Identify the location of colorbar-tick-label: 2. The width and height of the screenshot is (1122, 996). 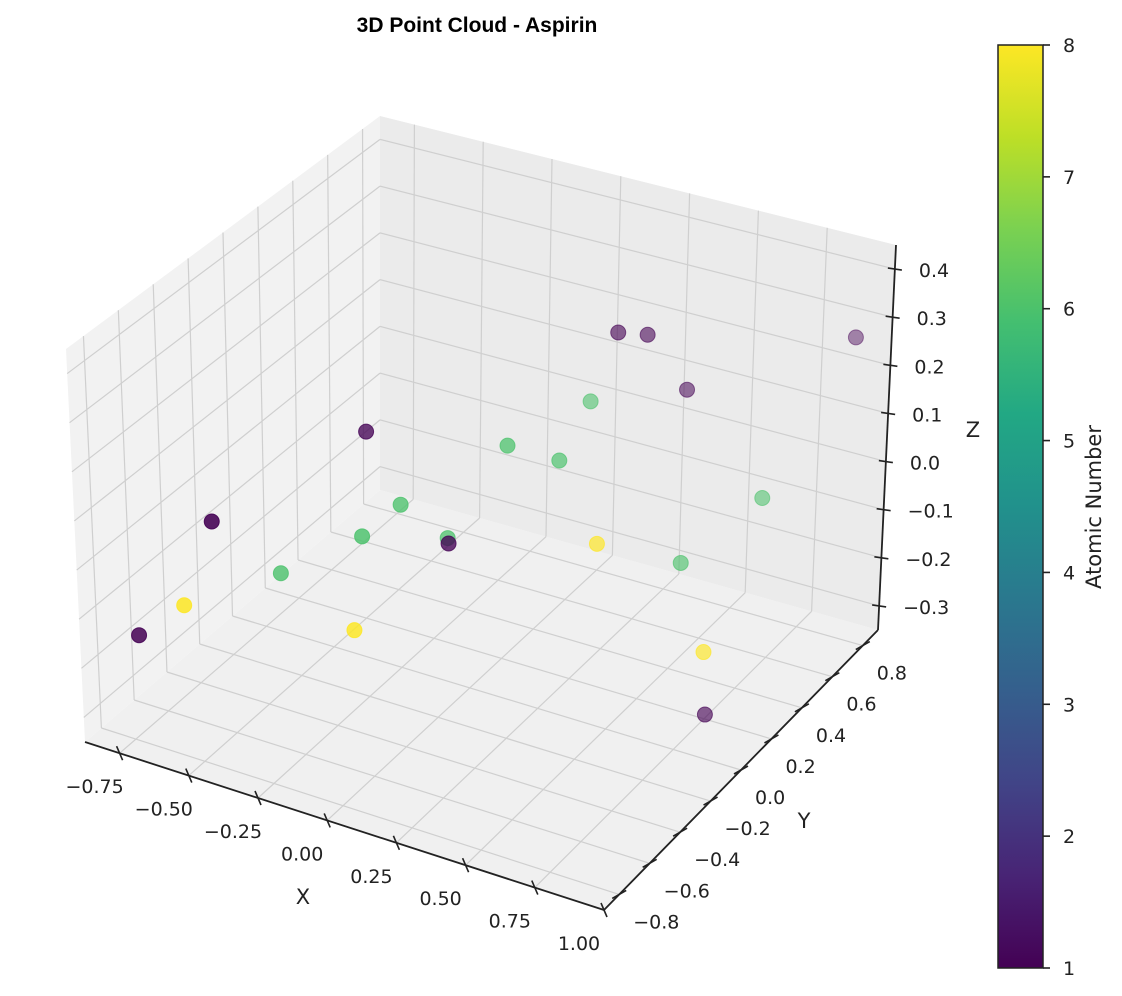
(1069, 837).